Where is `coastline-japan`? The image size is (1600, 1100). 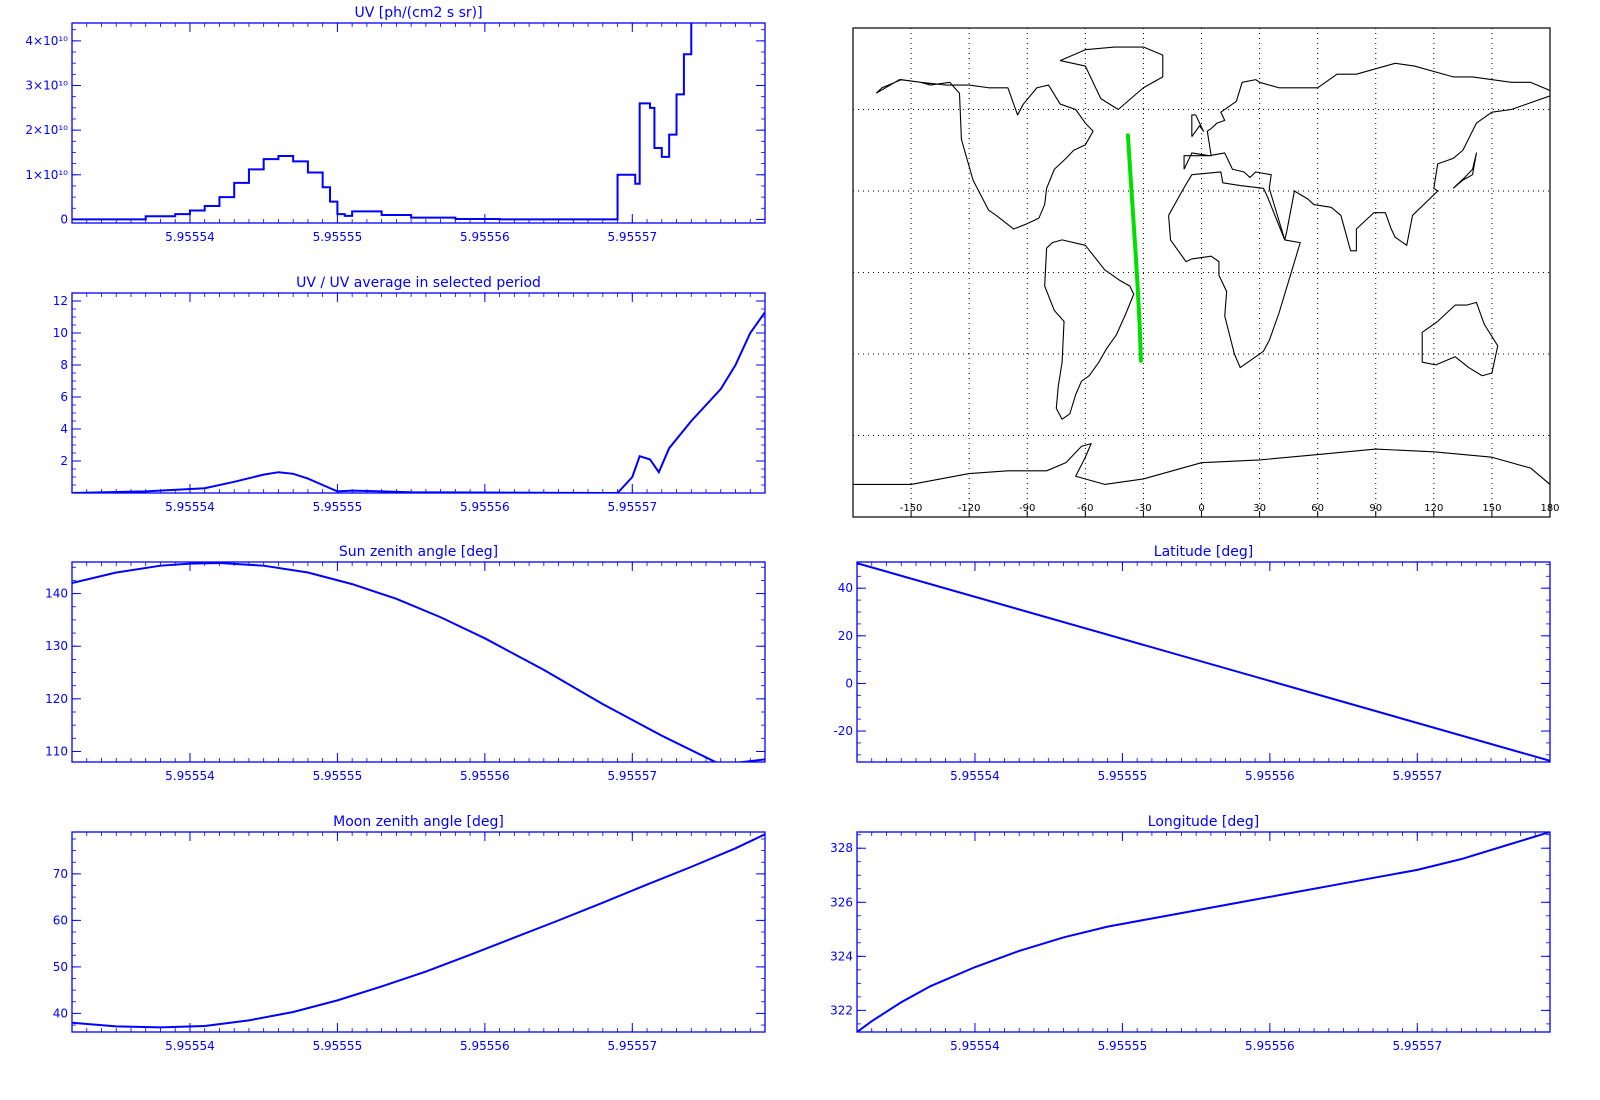
coastline-japan is located at coordinates (1464, 170).